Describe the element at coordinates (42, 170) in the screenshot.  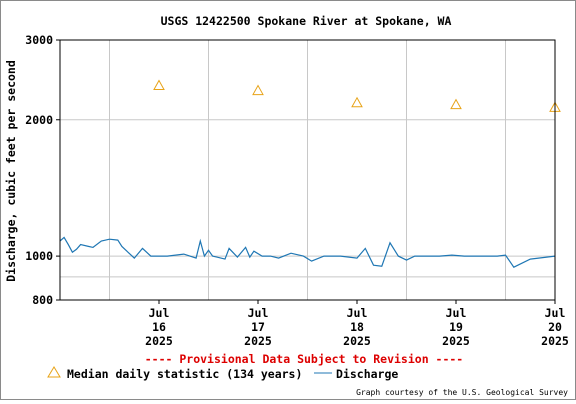
I see `y-axis-ticks: 800 1000 2000 3000` at that location.